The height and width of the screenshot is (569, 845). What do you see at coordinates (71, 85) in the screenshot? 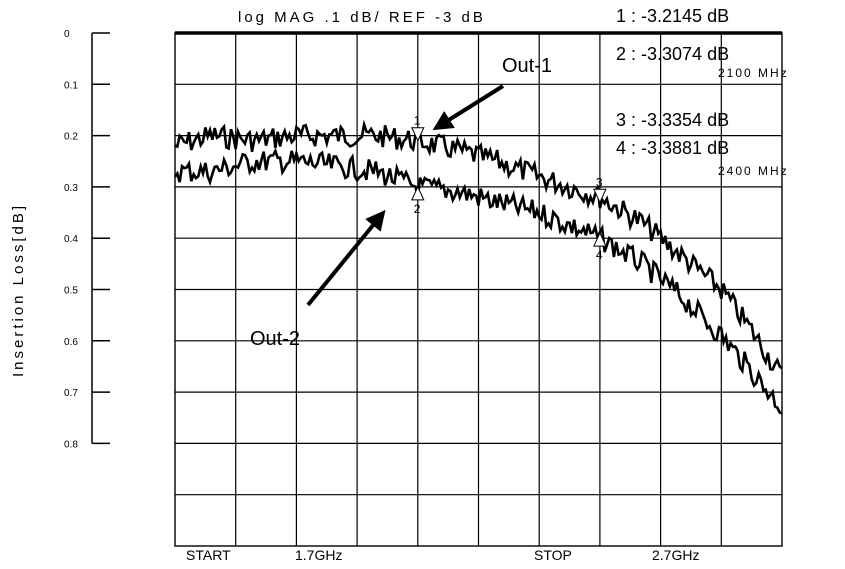
I see `y-tick-label: 0.1` at bounding box center [71, 85].